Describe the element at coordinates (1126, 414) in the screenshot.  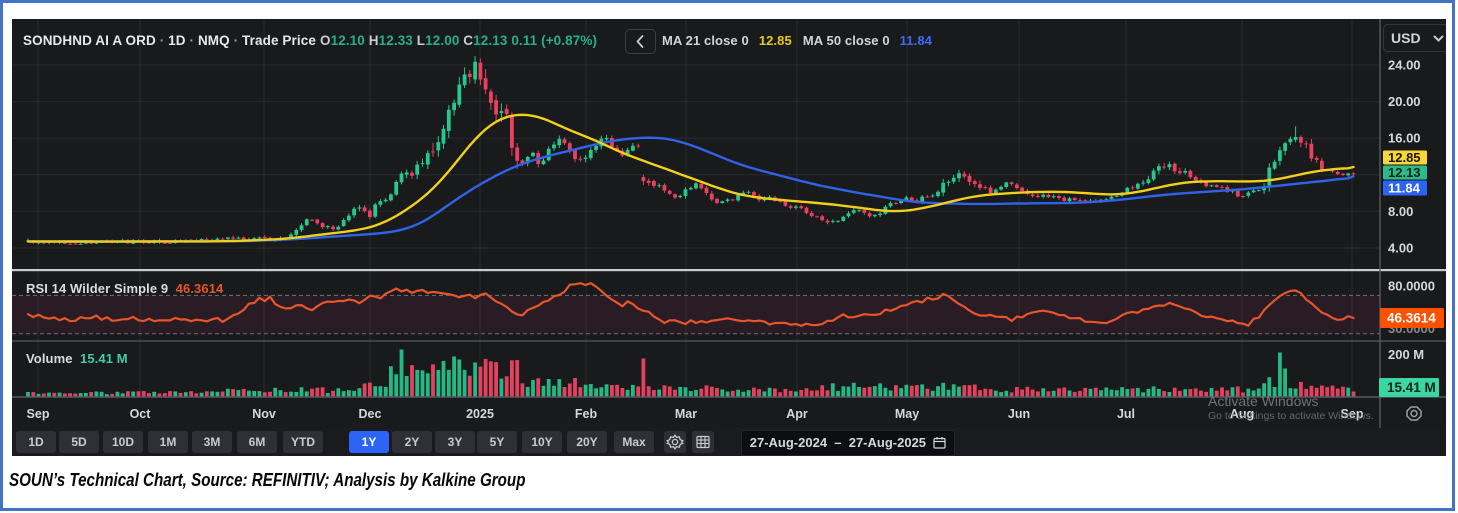
I see `svg-text: Jul` at that location.